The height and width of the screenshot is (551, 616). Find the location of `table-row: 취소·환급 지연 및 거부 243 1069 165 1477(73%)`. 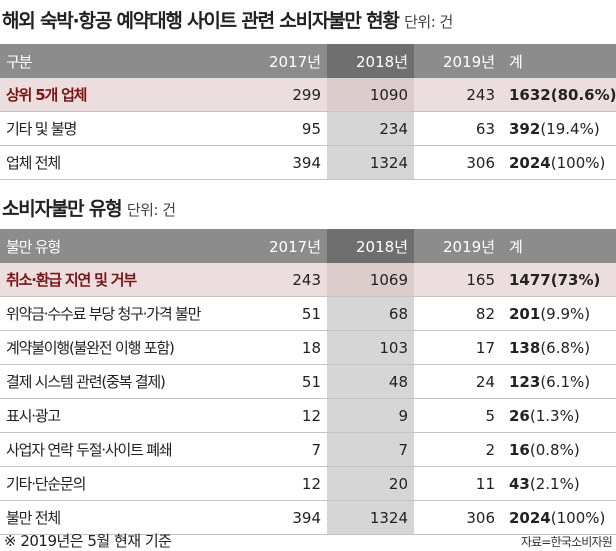

table-row: 취소·환급 지연 및 거부 243 1069 165 1477(73%) is located at coordinates (308, 280).